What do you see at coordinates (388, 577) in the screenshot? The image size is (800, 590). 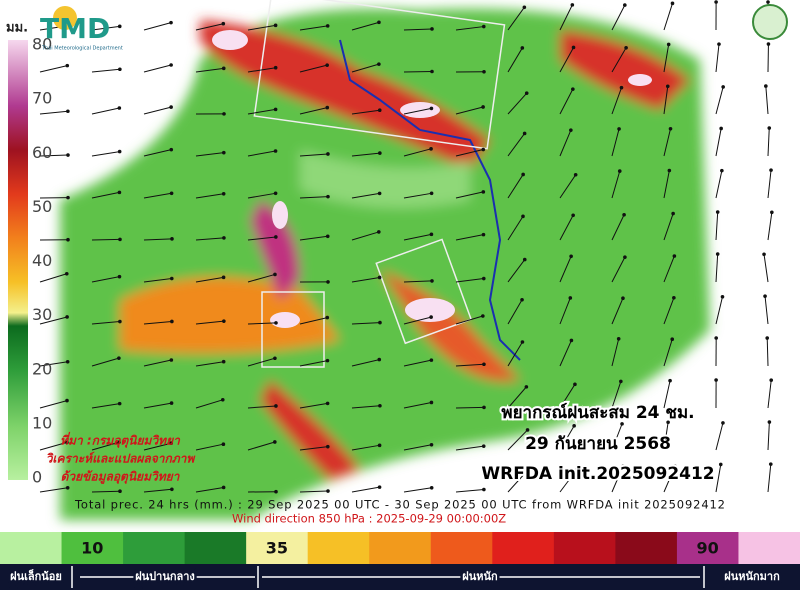 I see `category-arrows` at bounding box center [388, 577].